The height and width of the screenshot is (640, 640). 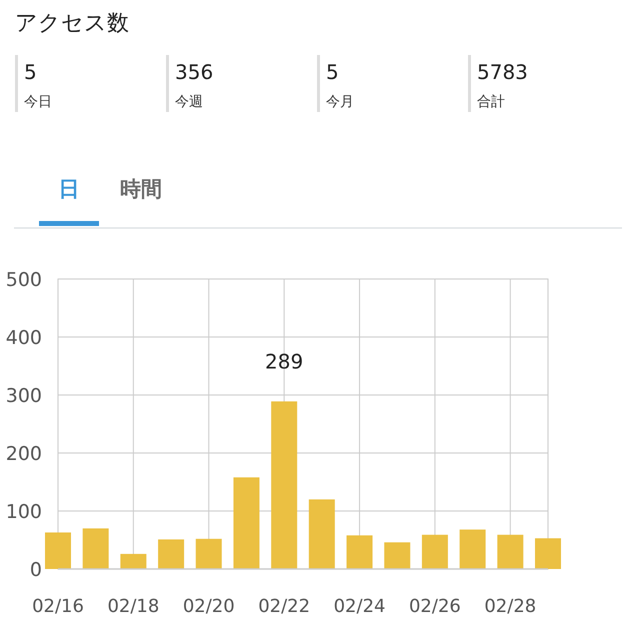 I want to click on x-tick-label: 02/22, so click(x=284, y=606).